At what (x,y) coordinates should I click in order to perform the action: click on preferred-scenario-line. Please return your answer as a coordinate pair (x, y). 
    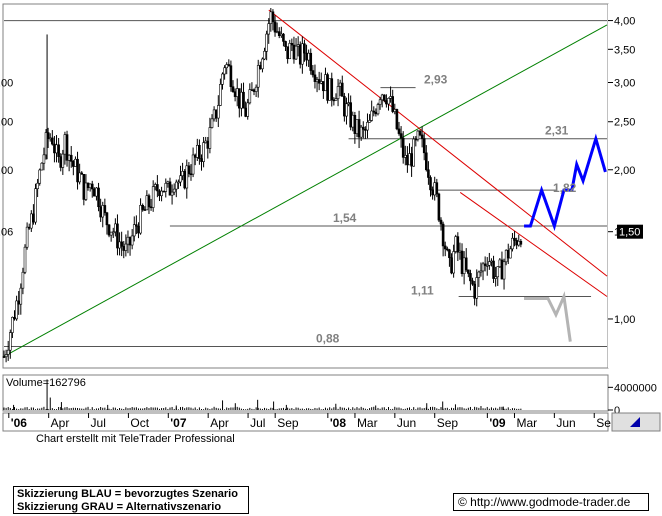
    Looking at the image, I should click on (565, 182).